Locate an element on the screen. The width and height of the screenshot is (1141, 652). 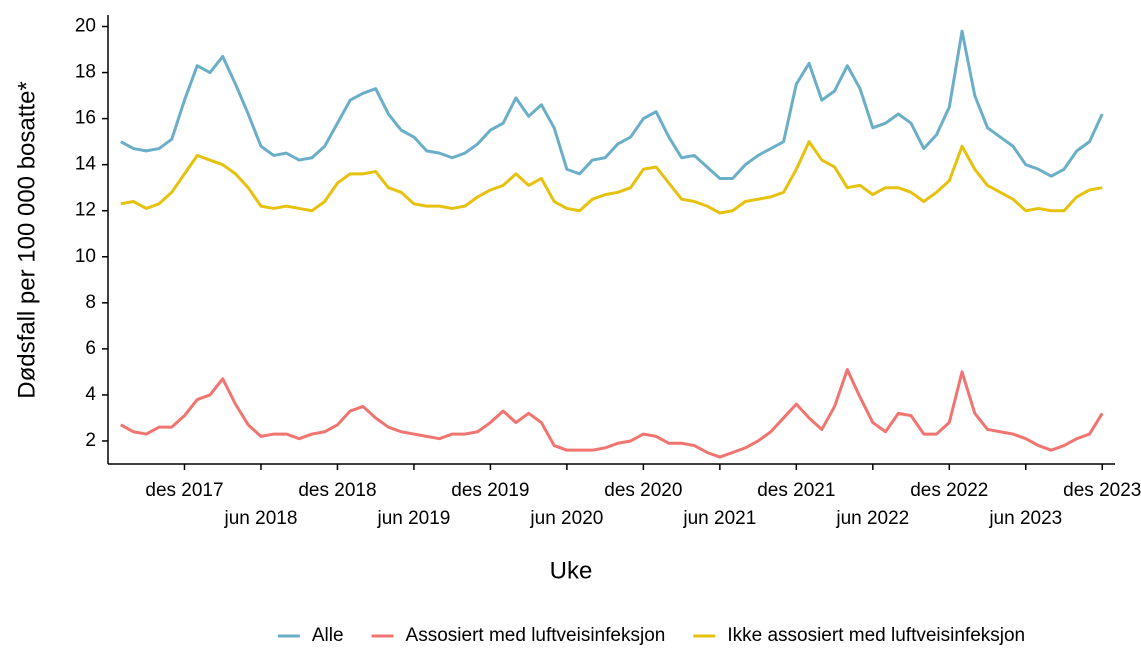
x-tick-label: jun 2022 is located at coordinates (872, 518).